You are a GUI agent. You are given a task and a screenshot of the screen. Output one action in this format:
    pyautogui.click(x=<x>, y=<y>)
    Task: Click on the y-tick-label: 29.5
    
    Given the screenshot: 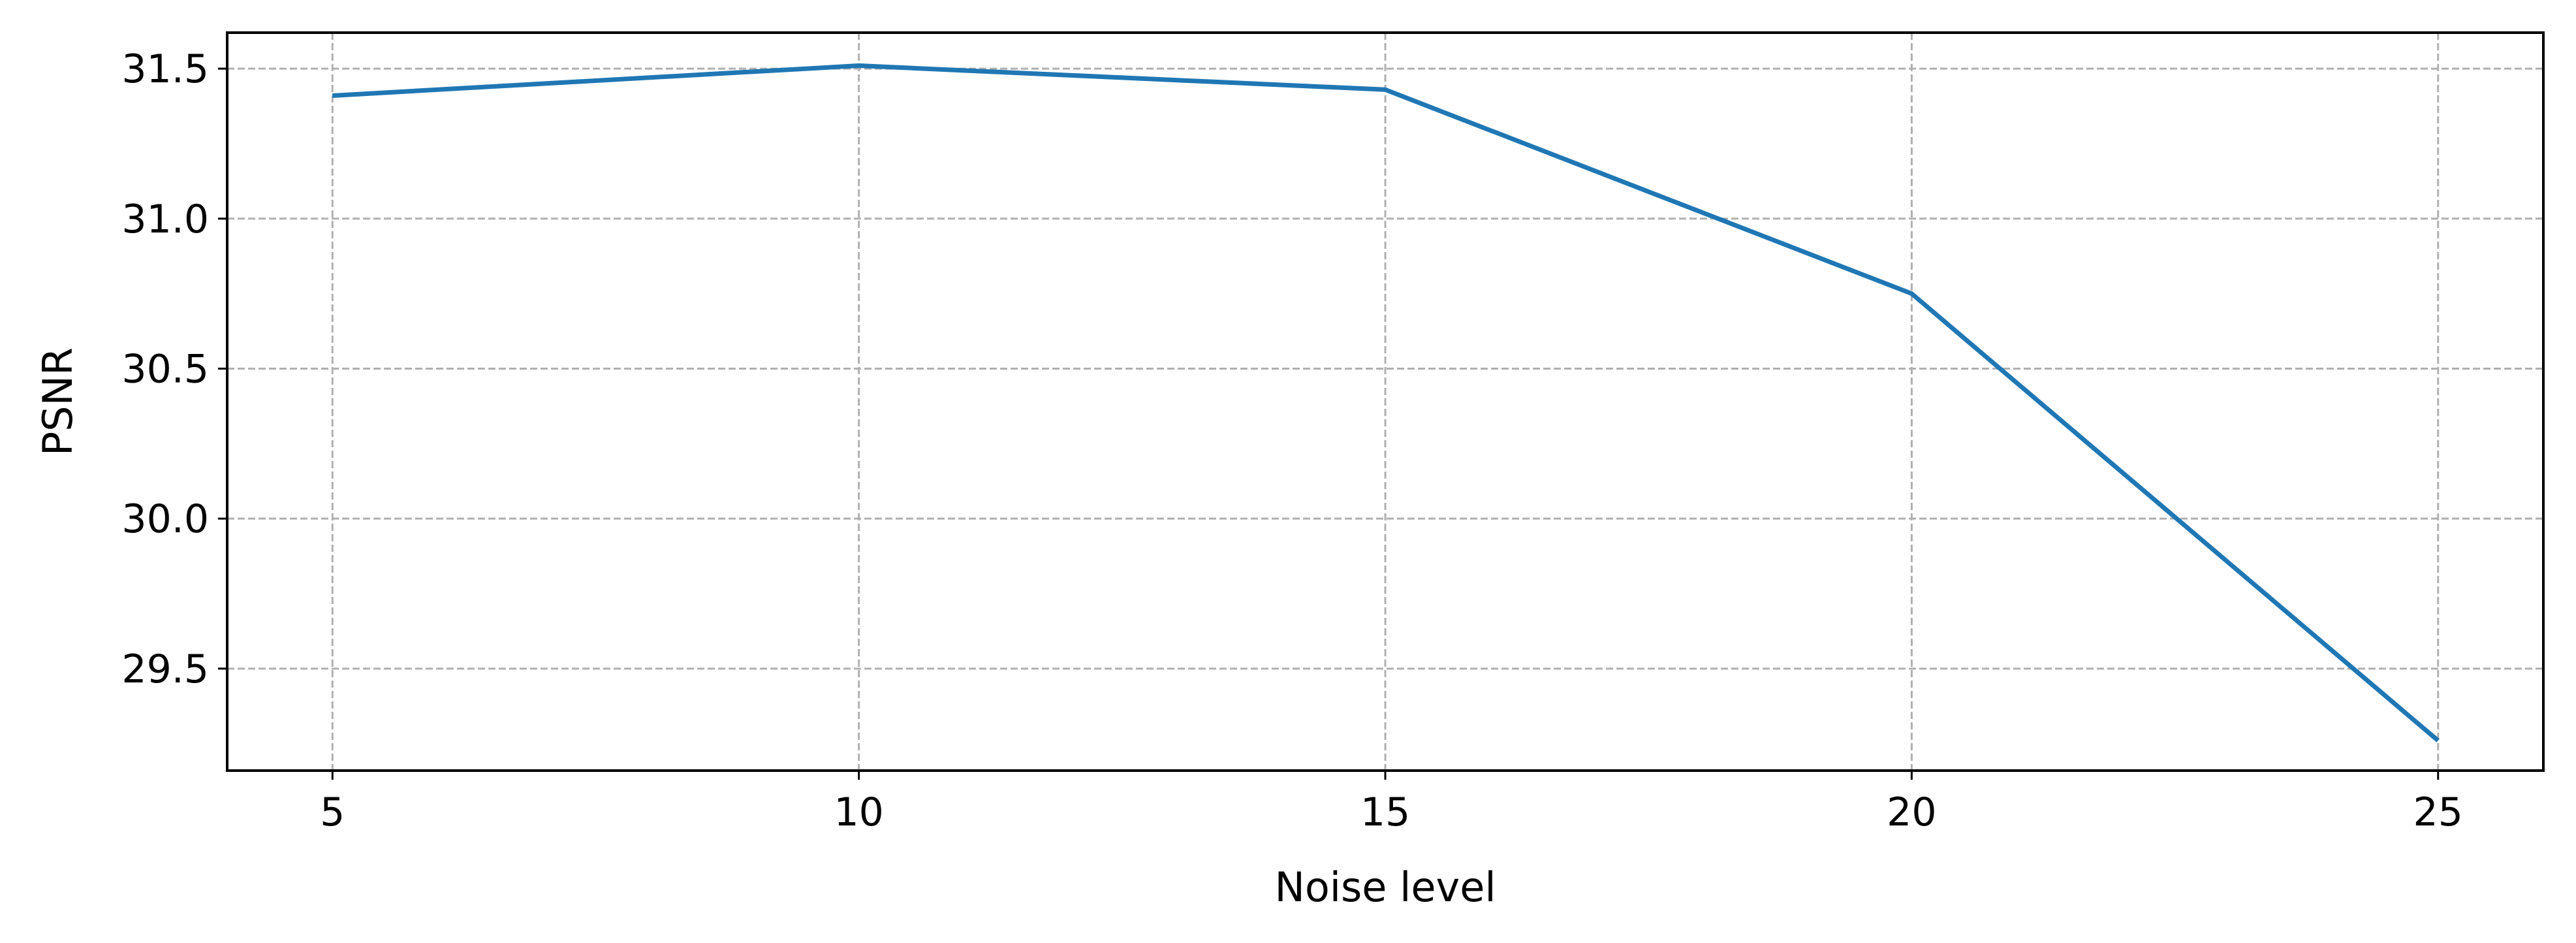 What is the action you would take?
    pyautogui.click(x=165, y=669)
    